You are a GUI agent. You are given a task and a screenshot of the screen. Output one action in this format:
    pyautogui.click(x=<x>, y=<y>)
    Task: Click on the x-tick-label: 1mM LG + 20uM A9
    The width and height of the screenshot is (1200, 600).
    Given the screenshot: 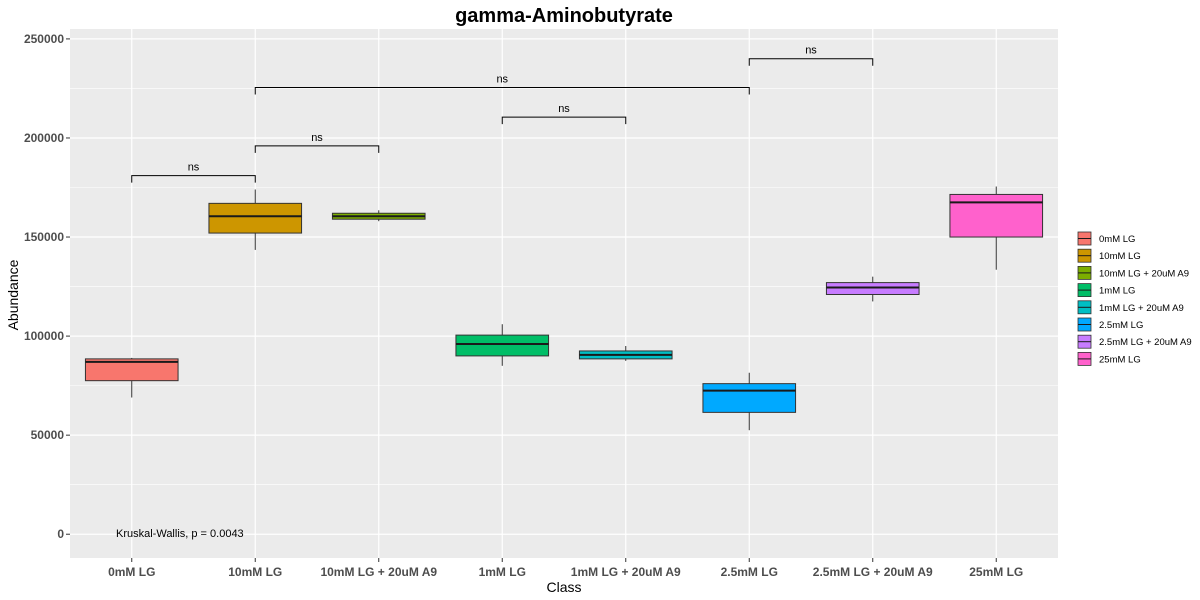 What is the action you would take?
    pyautogui.click(x=626, y=572)
    